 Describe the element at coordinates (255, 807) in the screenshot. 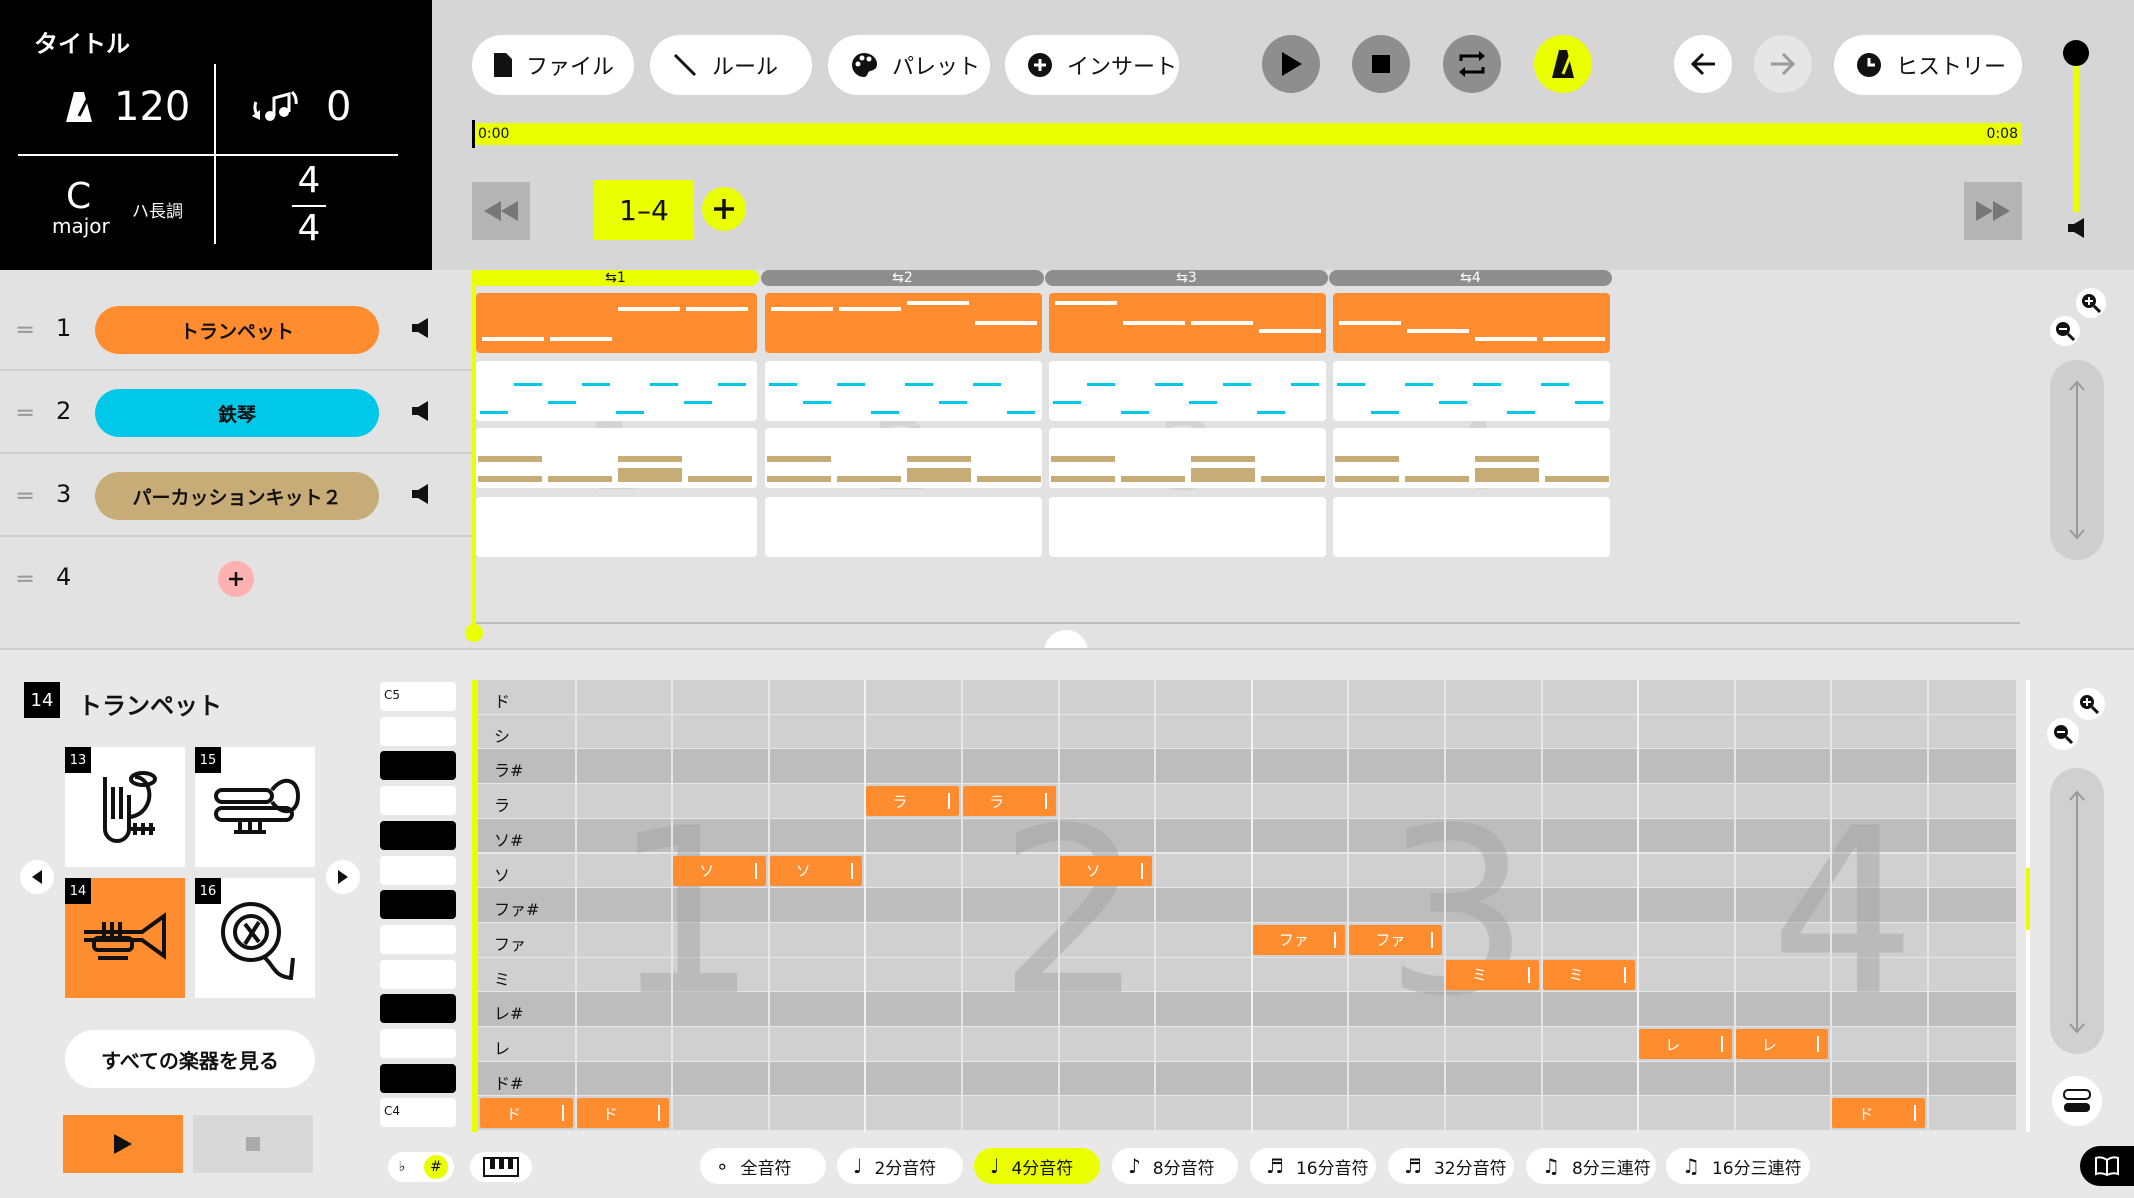

I see `instrument-card-trombone: 15` at that location.